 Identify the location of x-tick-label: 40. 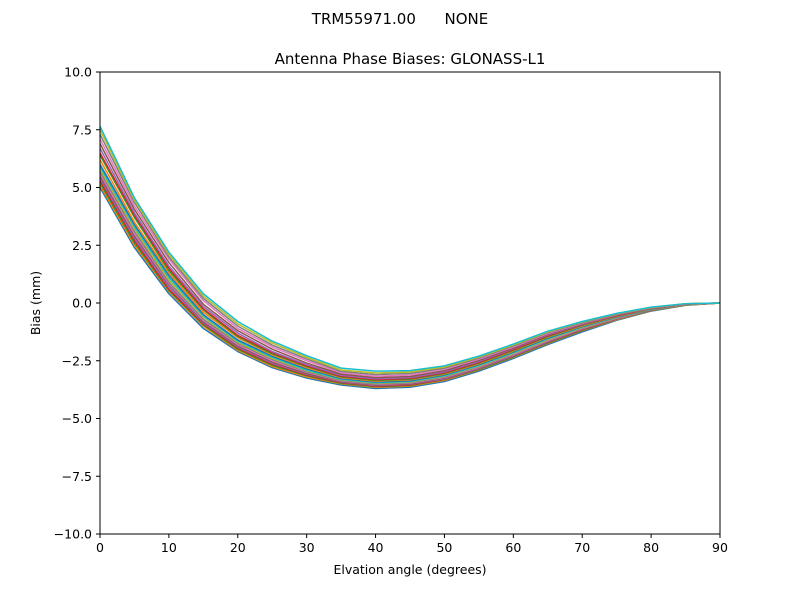
(376, 547).